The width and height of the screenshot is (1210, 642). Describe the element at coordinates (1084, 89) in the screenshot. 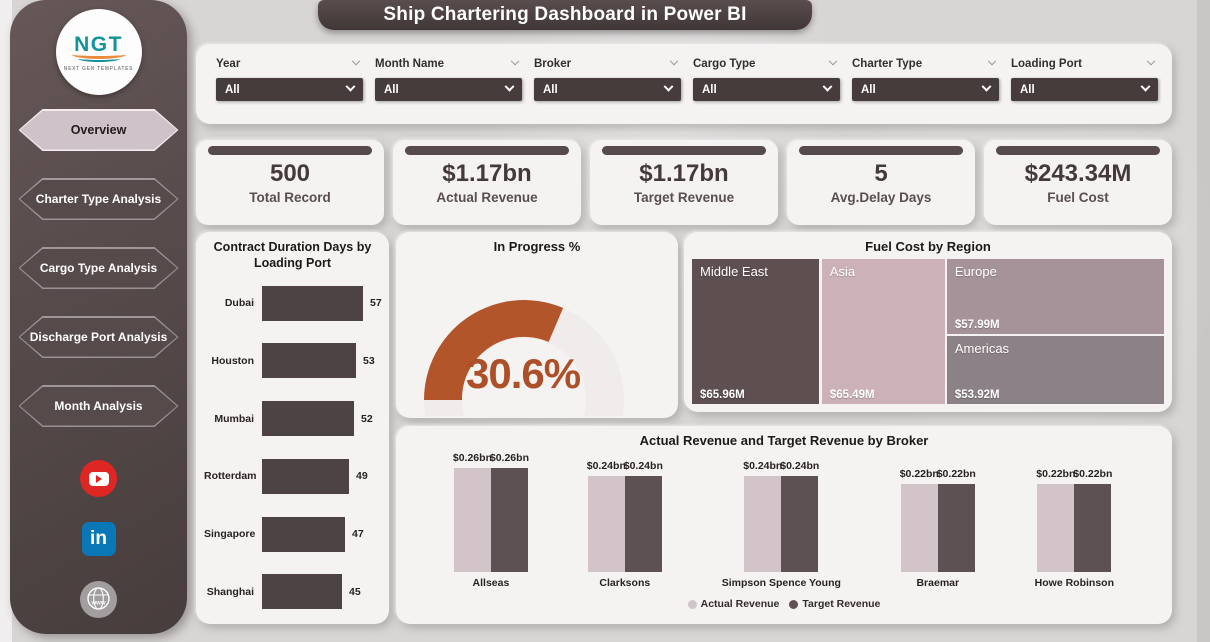

I see `filter-dropdown-loading-port: All` at that location.